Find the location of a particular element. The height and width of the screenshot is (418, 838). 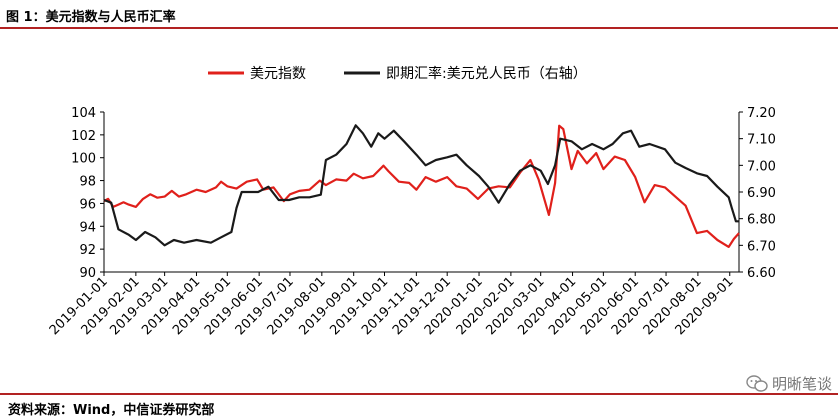

left-tick-label: 90 is located at coordinates (87, 273).